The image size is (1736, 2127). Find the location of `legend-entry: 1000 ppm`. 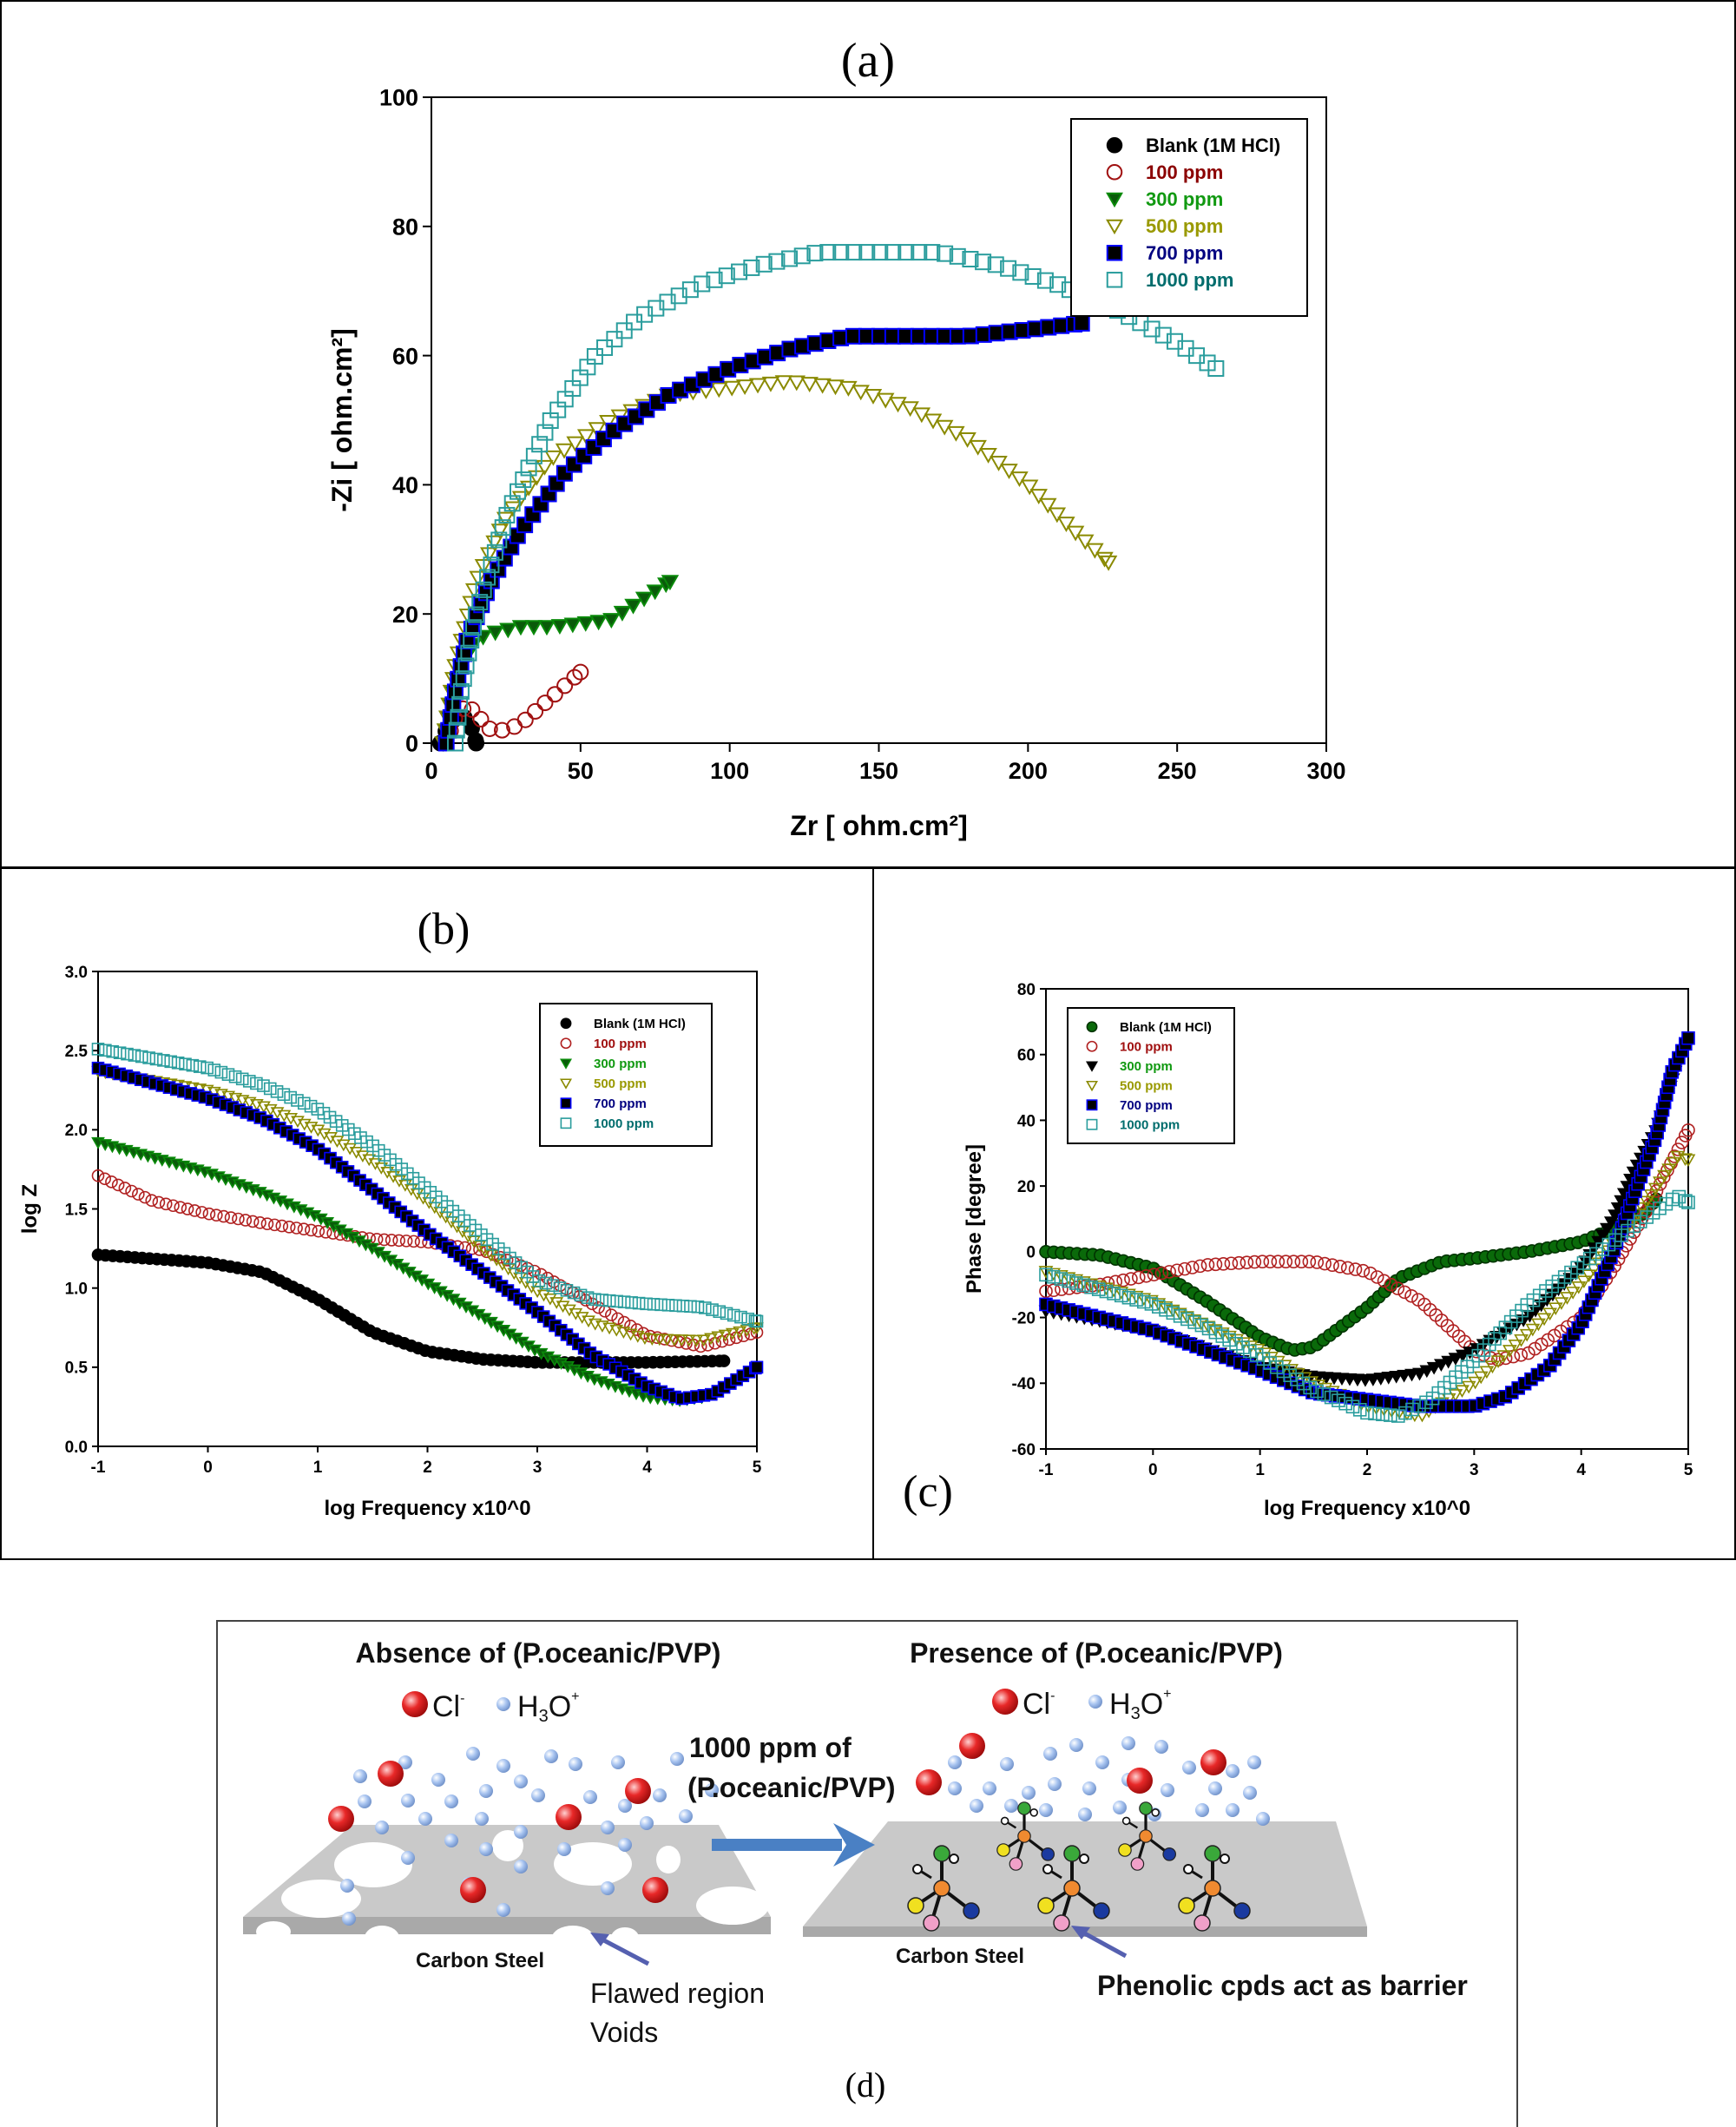

legend-entry: 1000 ppm is located at coordinates (1150, 1125).